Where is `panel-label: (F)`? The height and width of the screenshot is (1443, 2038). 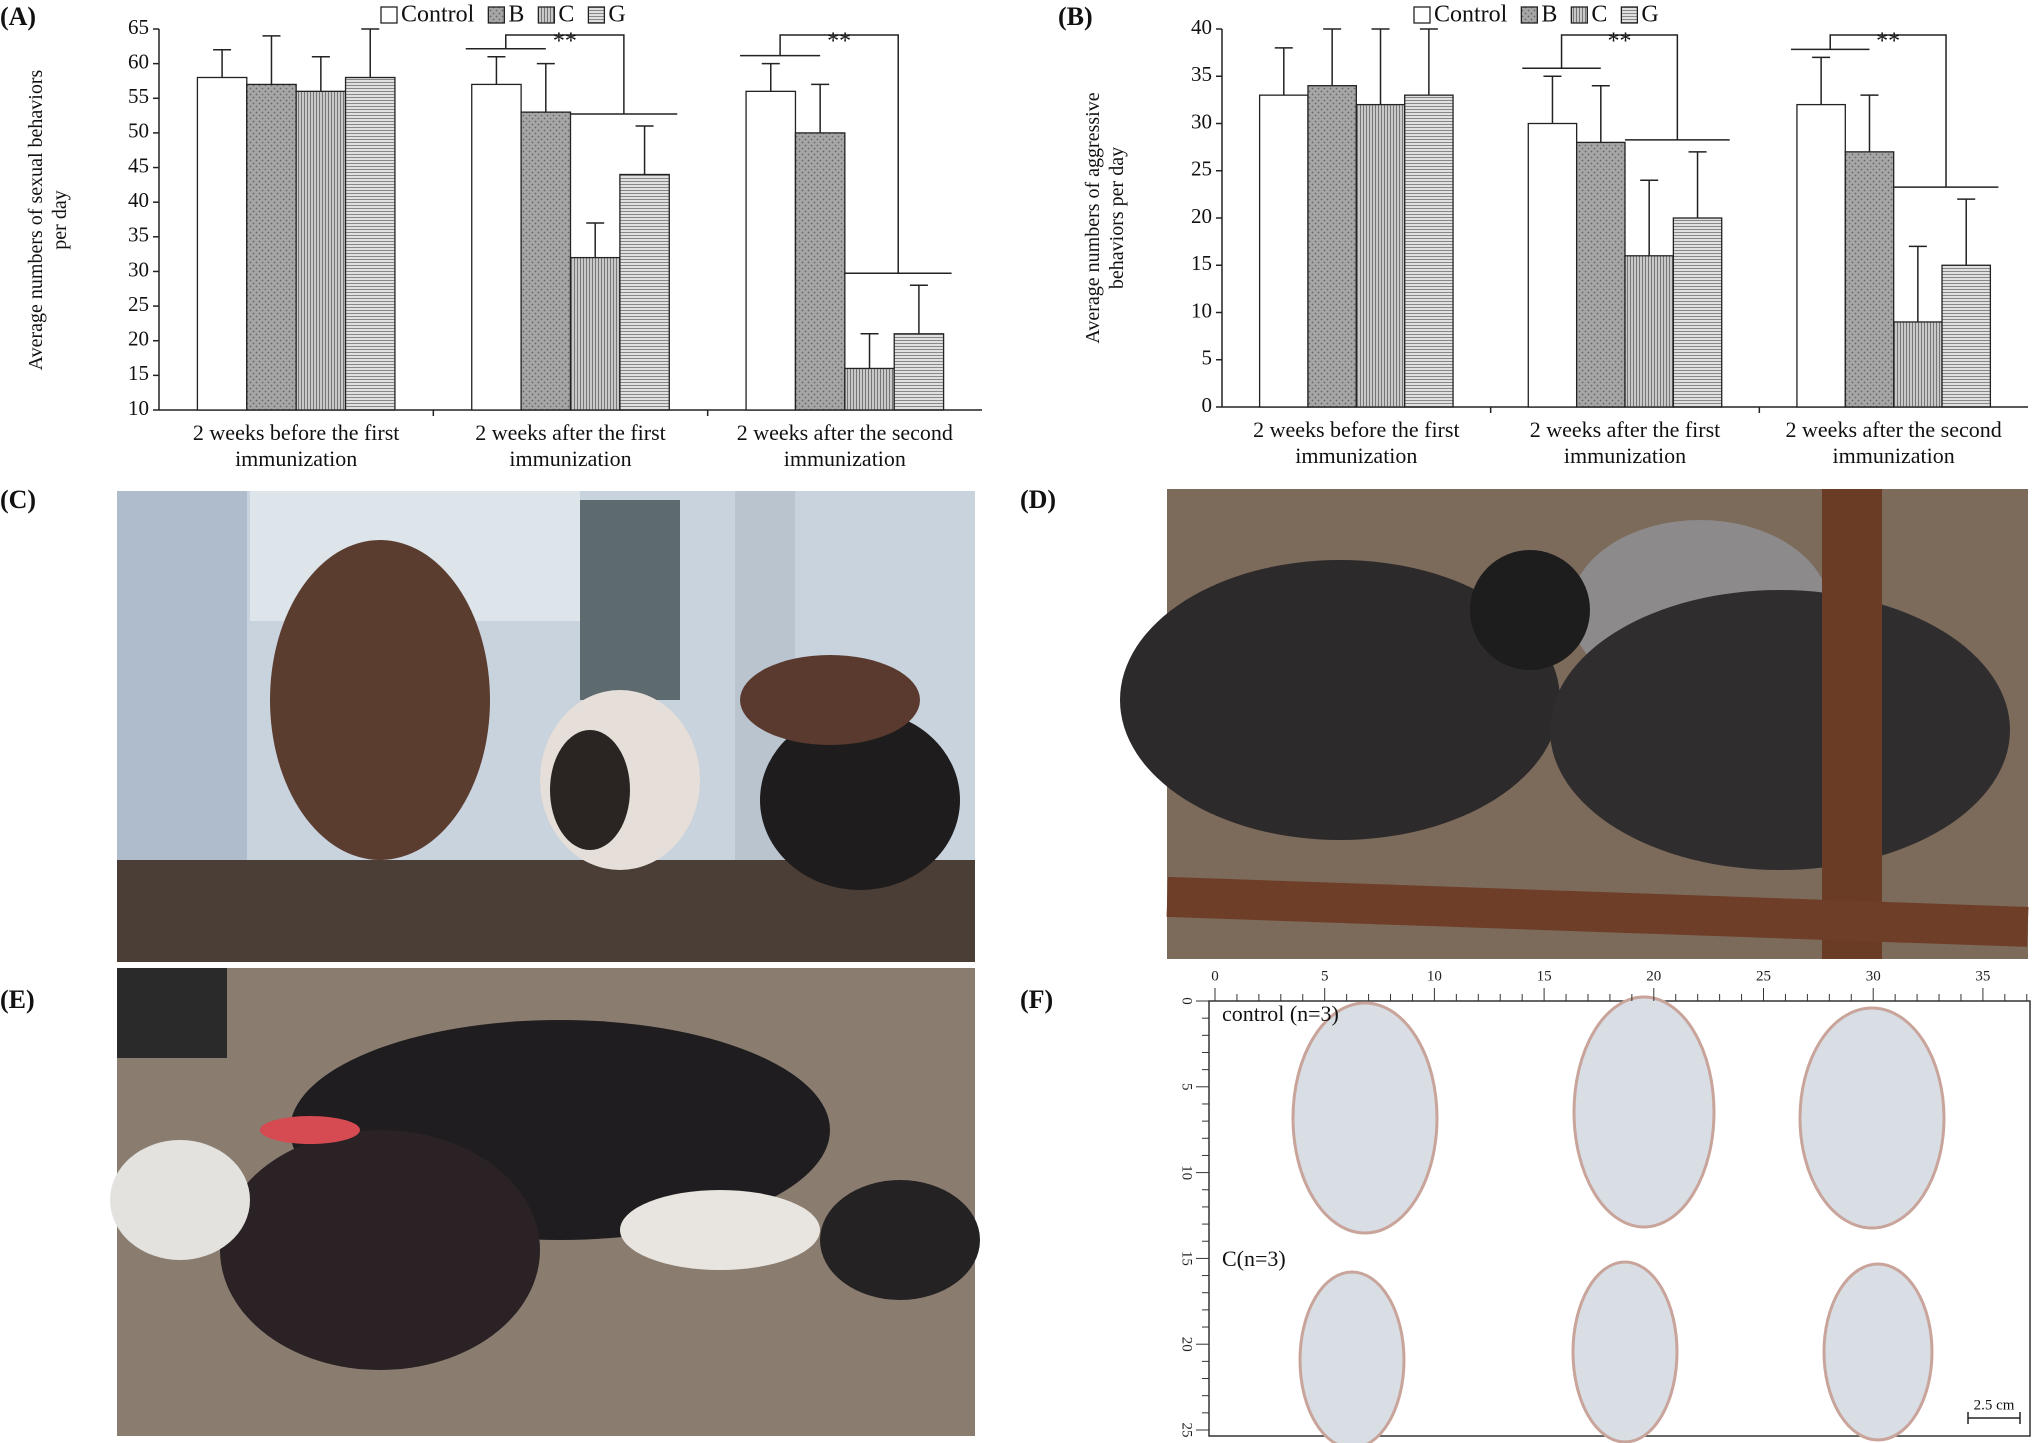
panel-label: (F) is located at coordinates (1037, 999).